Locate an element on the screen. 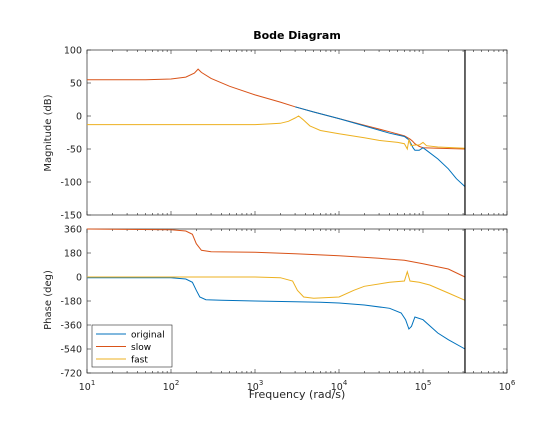  chart-title: Bode Diagram is located at coordinates (297, 35).